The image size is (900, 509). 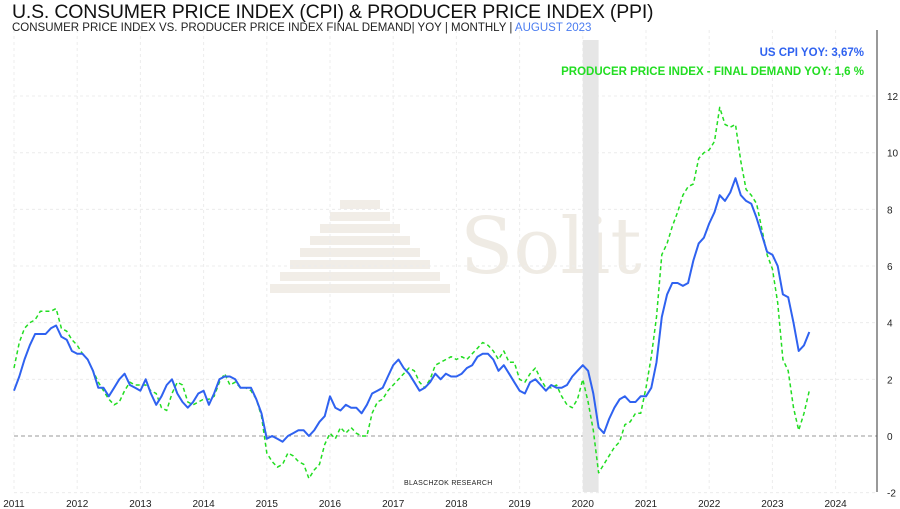 I want to click on x-tick-label: 2014, so click(x=203, y=504).